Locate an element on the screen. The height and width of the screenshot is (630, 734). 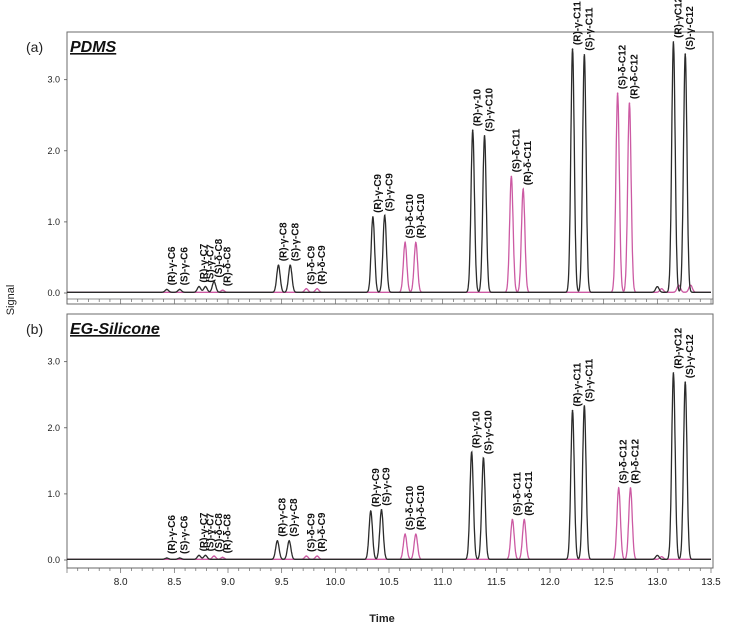
peak-label: (S)-δ-C12 is located at coordinates (624, 461).